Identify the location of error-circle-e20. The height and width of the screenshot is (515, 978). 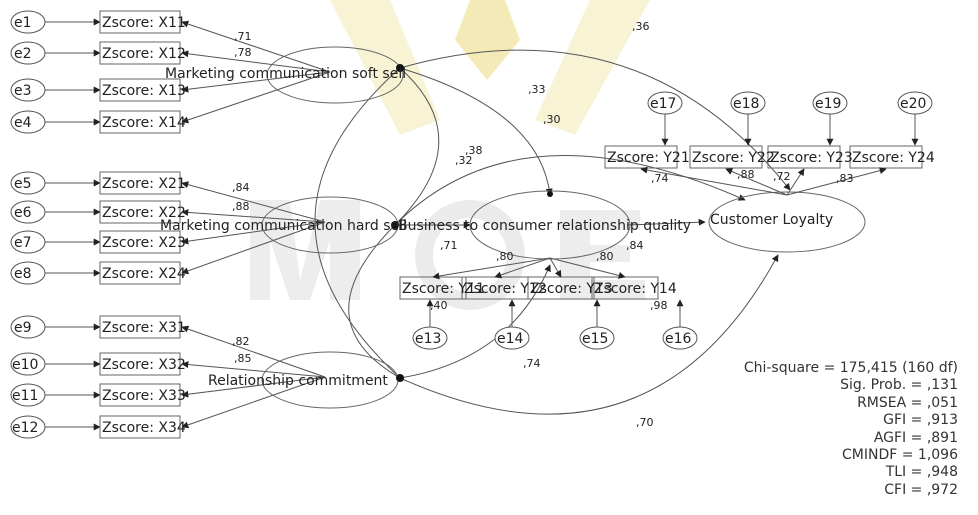
(915, 103).